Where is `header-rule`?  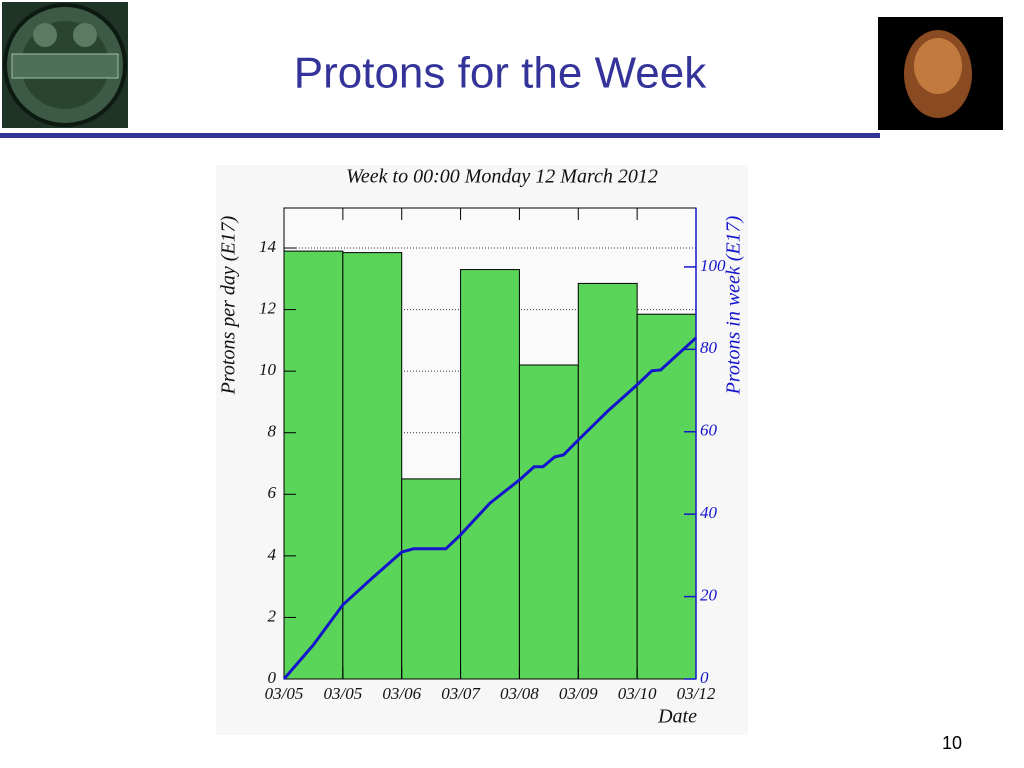
header-rule is located at coordinates (440, 135).